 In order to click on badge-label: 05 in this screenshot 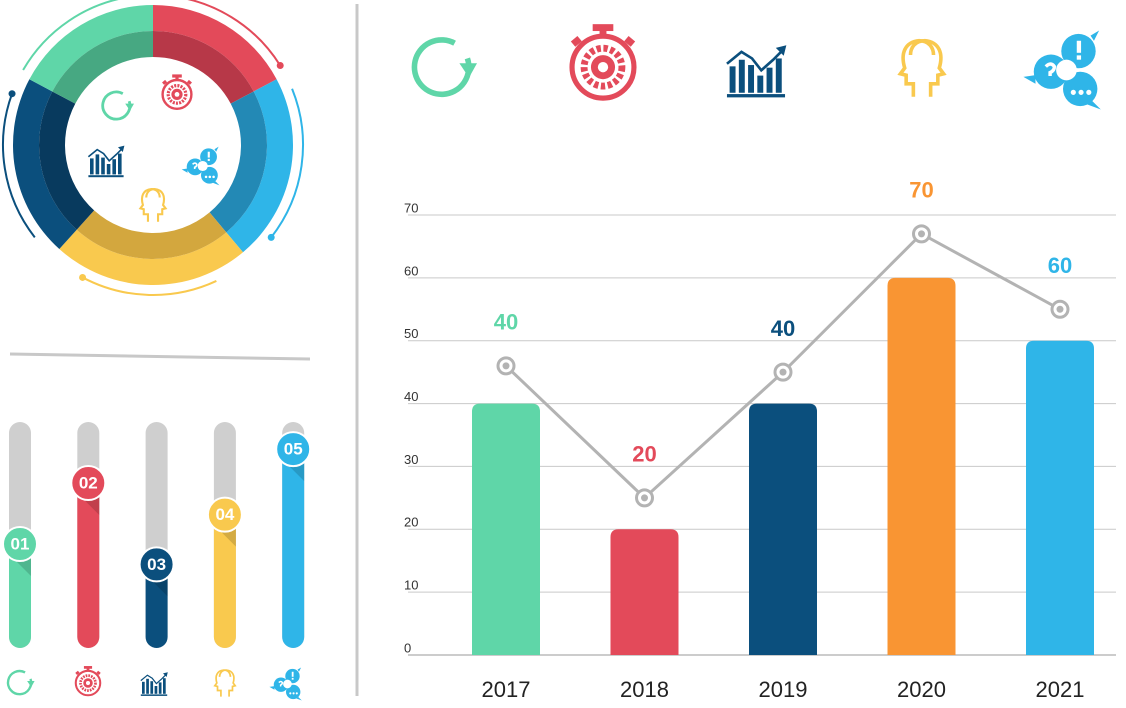, I will do `click(293, 449)`.